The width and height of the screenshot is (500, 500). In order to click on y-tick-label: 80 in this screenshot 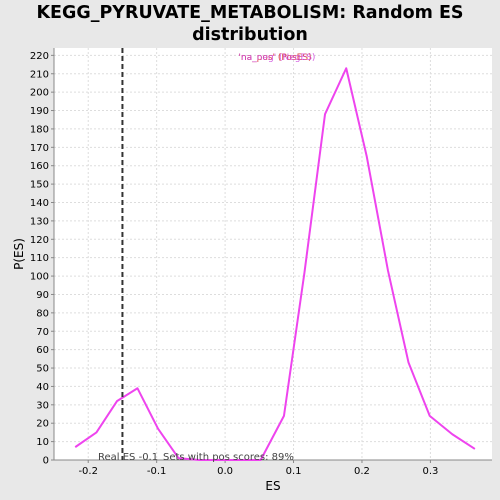, I will do `click(42, 313)`.